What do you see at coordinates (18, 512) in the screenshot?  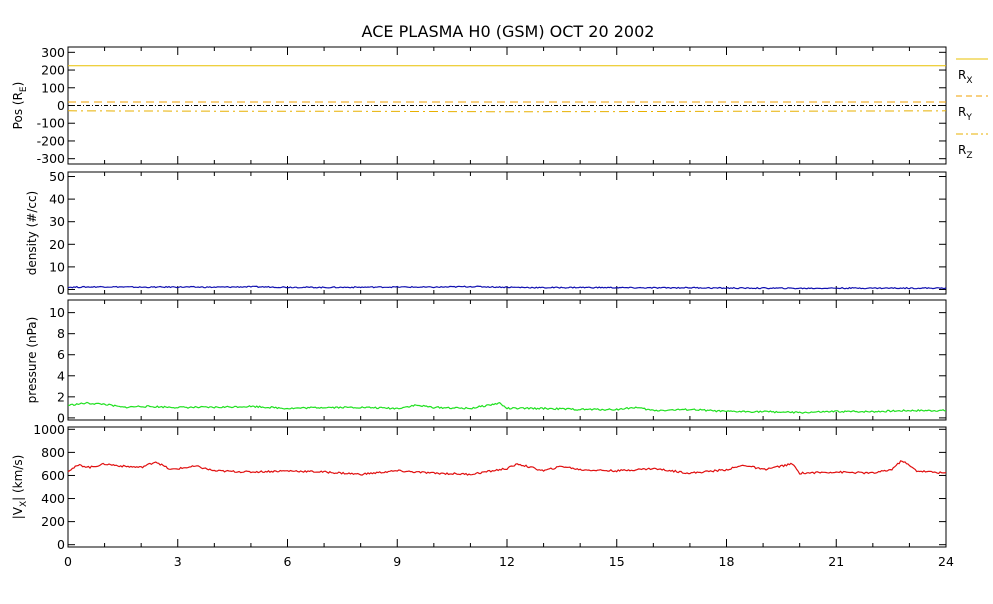 I see `y-axis-label-main: |V` at bounding box center [18, 512].